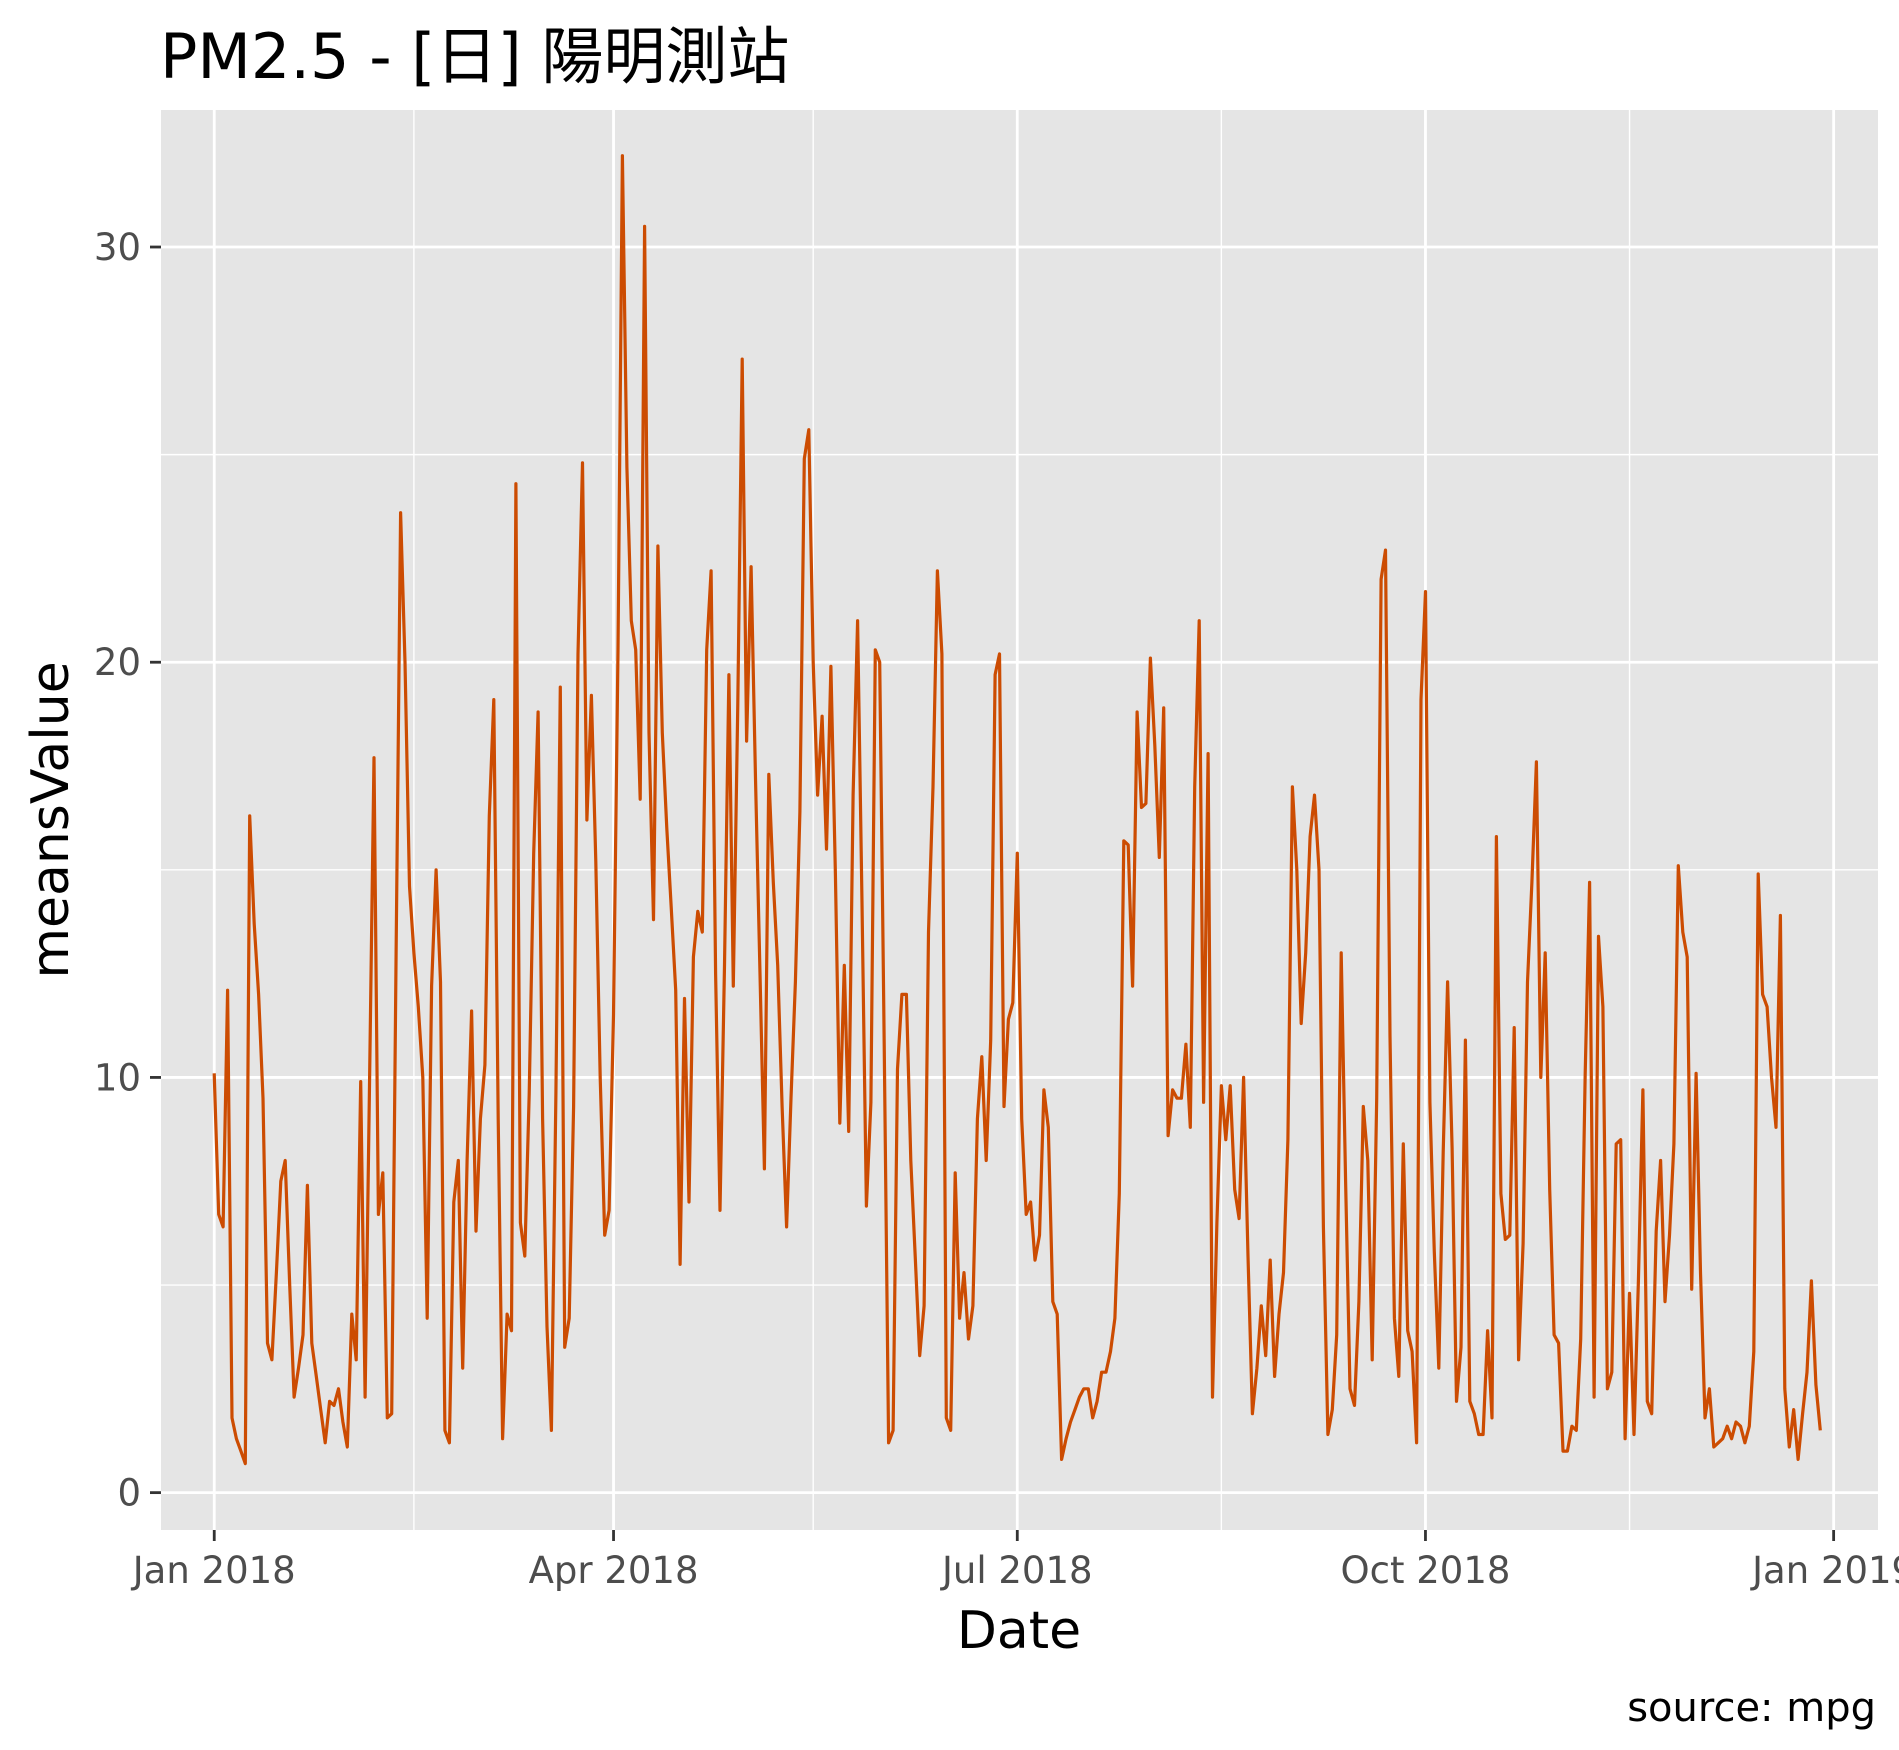 This screenshot has height=1750, width=1899. Describe the element at coordinates (1824, 1570) in the screenshot. I see `x-tick-label: Jan 2019` at that location.